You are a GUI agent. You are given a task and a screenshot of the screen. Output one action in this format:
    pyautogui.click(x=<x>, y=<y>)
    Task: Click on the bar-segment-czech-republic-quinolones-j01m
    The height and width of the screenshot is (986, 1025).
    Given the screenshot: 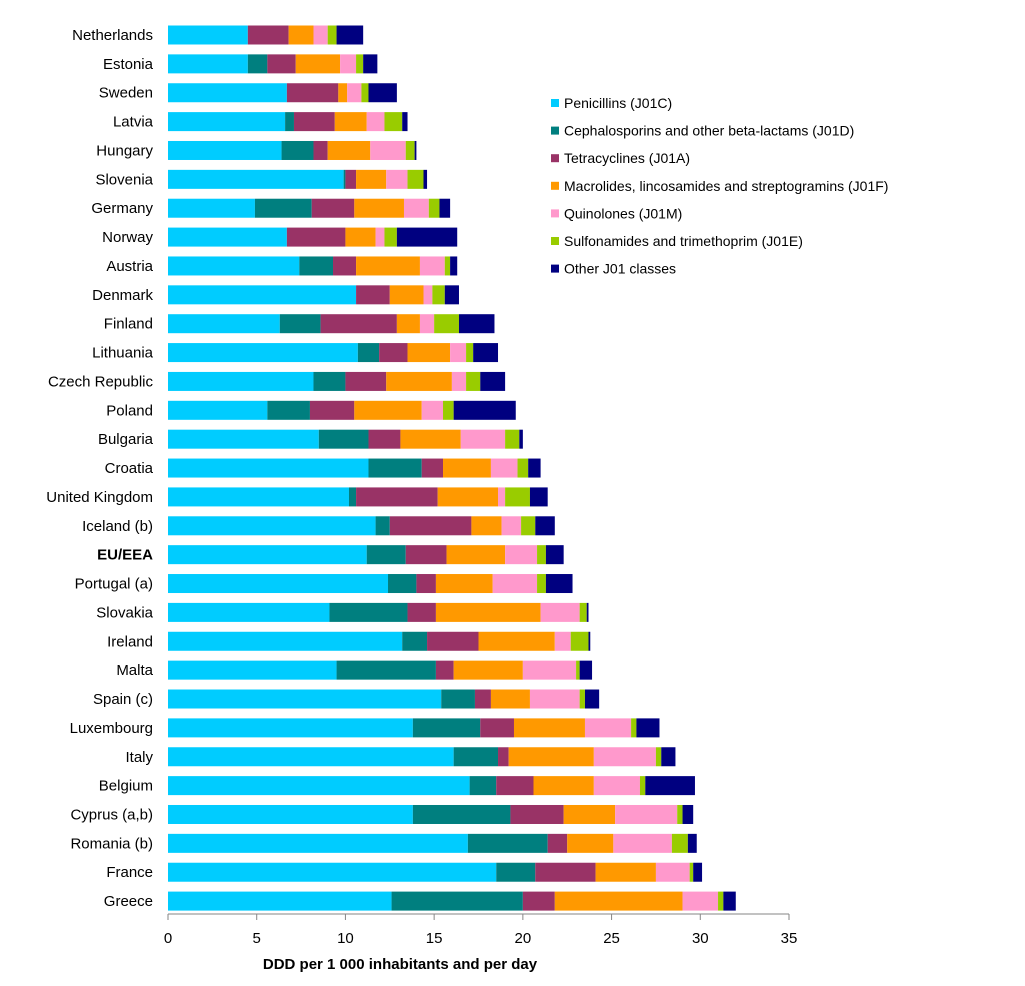 What is the action you would take?
    pyautogui.click(x=459, y=381)
    